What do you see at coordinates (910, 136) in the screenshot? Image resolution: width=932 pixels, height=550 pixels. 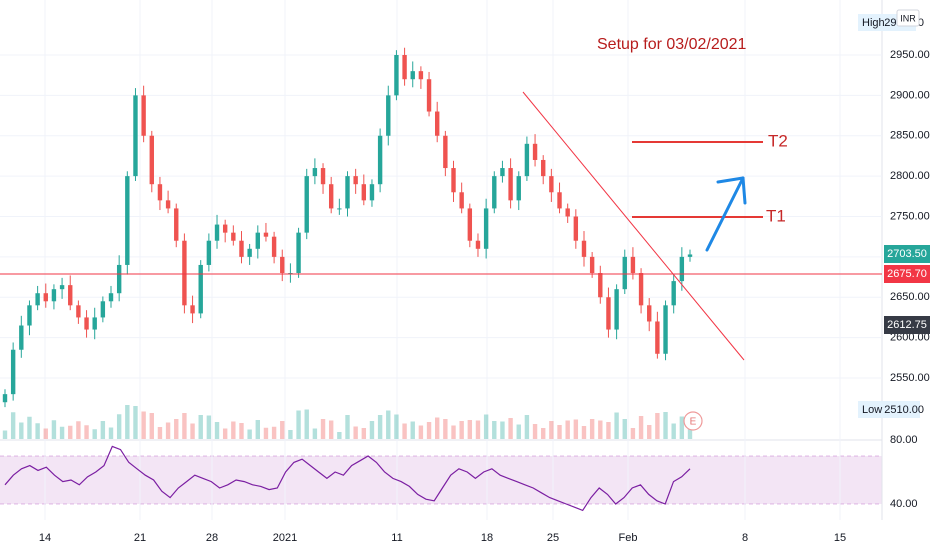 I see `price-tick-label: 2850.00` at bounding box center [910, 136].